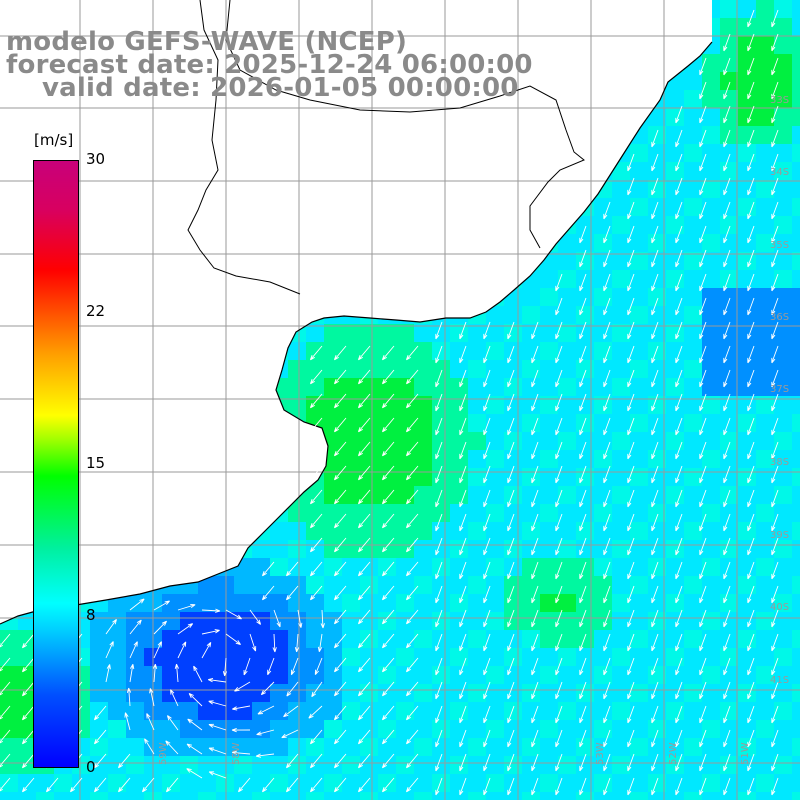 The width and height of the screenshot is (800, 800). What do you see at coordinates (780, 317) in the screenshot?
I see `lat-label: 36S` at bounding box center [780, 317].